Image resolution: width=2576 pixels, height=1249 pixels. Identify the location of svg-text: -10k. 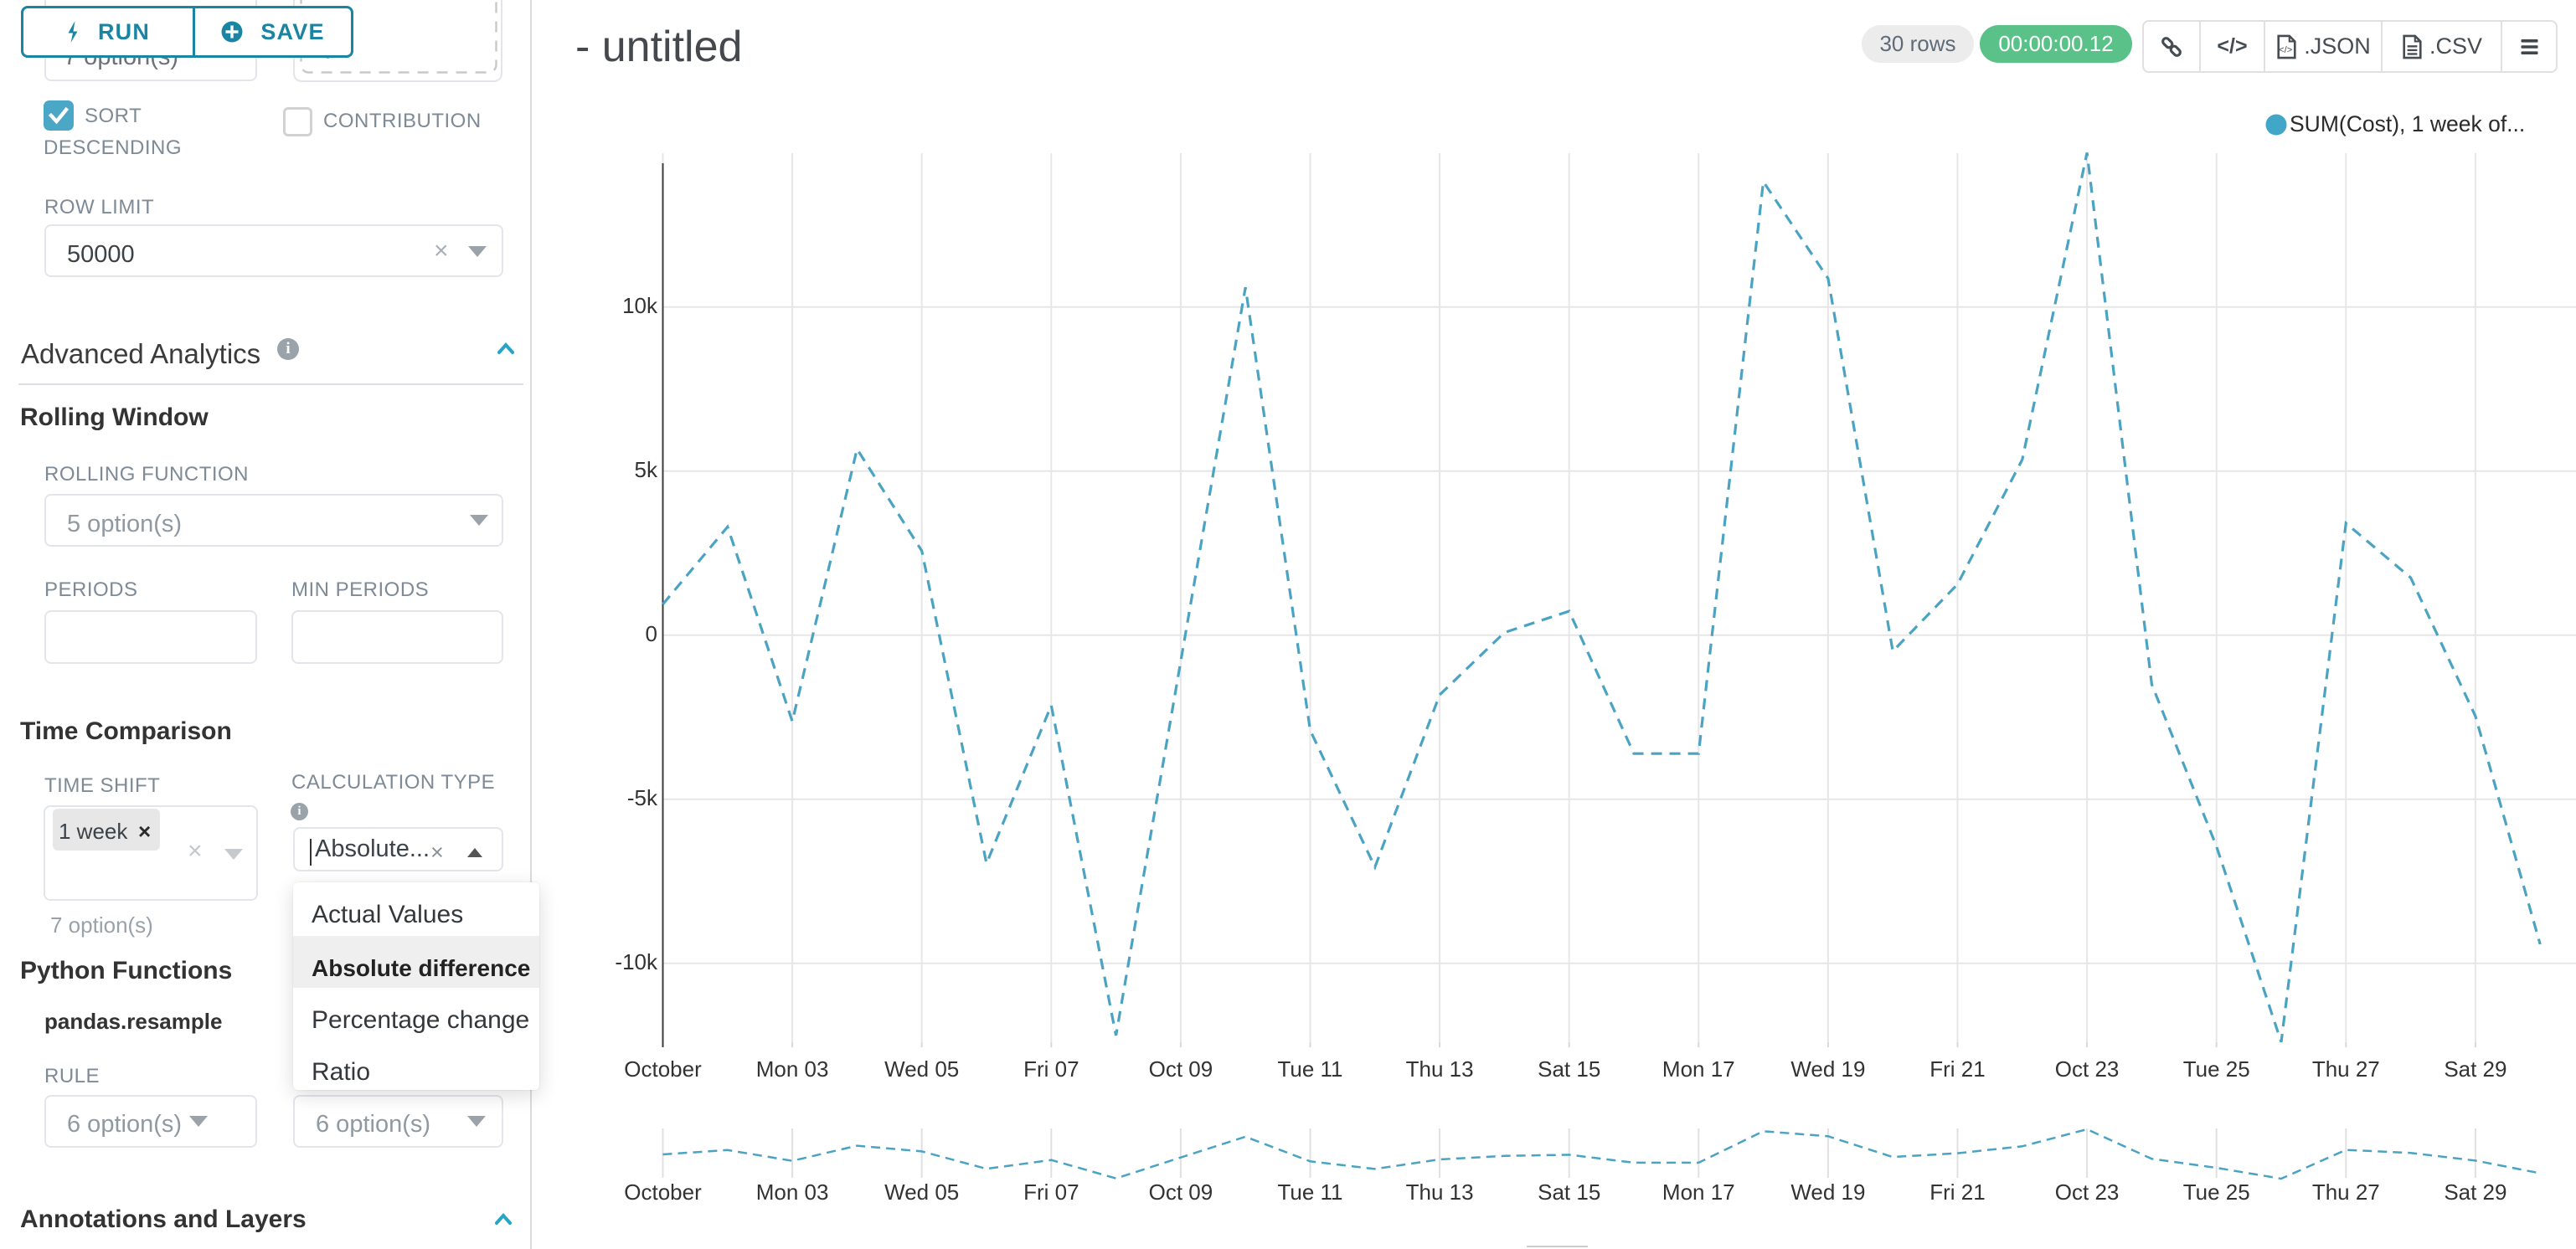
(636, 961).